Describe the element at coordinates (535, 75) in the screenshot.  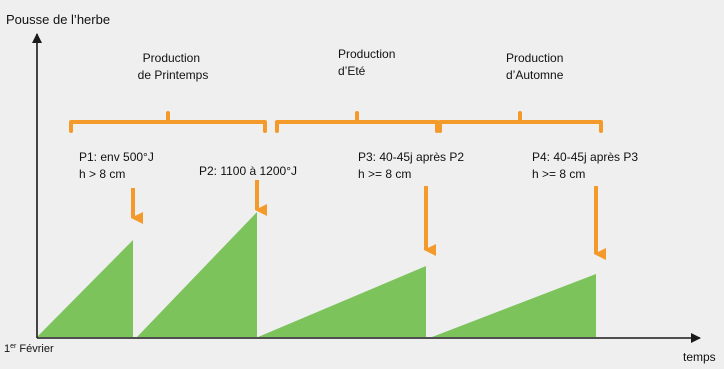
I see `season-autumn-line2: d’Automne` at that location.